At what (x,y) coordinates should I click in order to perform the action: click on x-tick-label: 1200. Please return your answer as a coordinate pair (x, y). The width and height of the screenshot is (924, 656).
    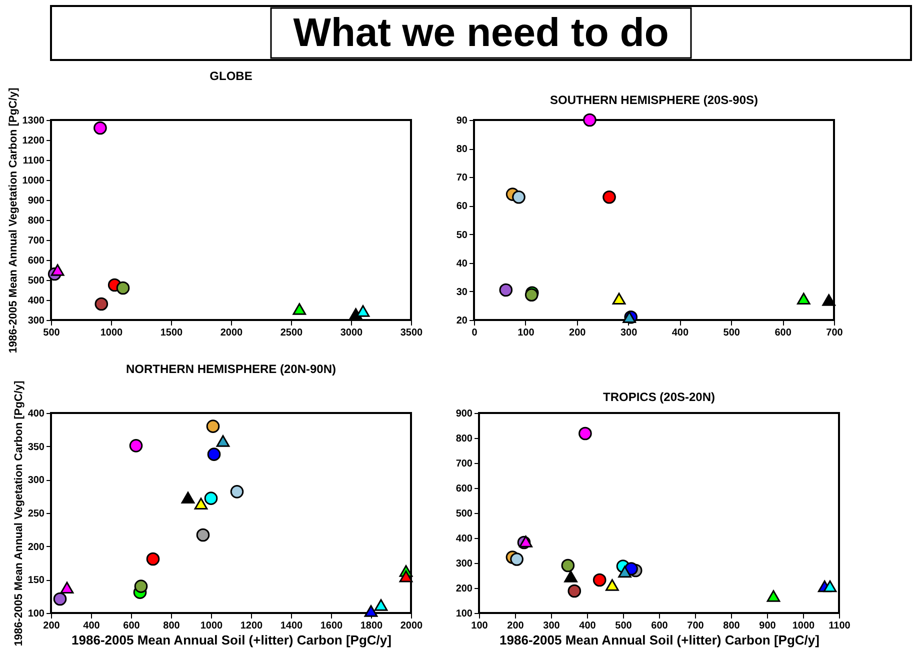
    Looking at the image, I should click on (252, 626).